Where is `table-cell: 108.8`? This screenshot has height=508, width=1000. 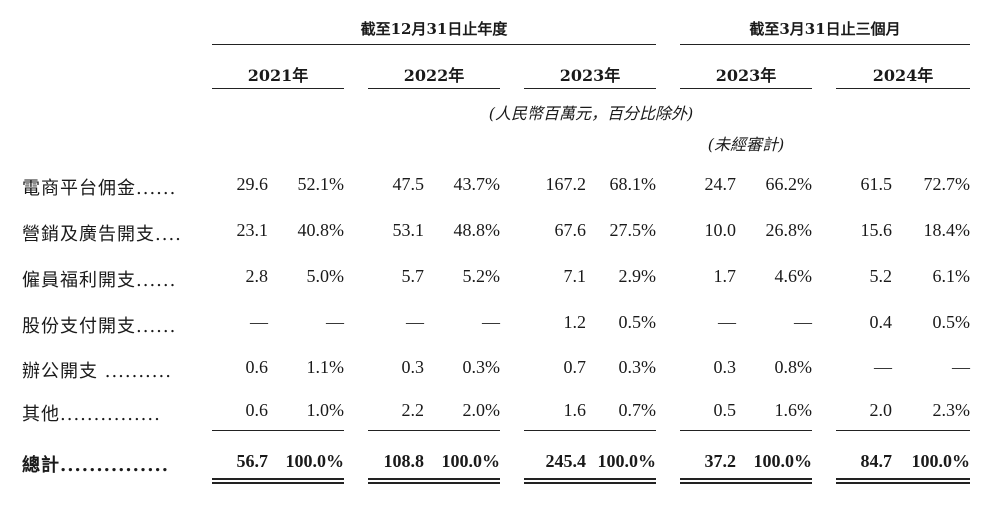 table-cell: 108.8 is located at coordinates (404, 461).